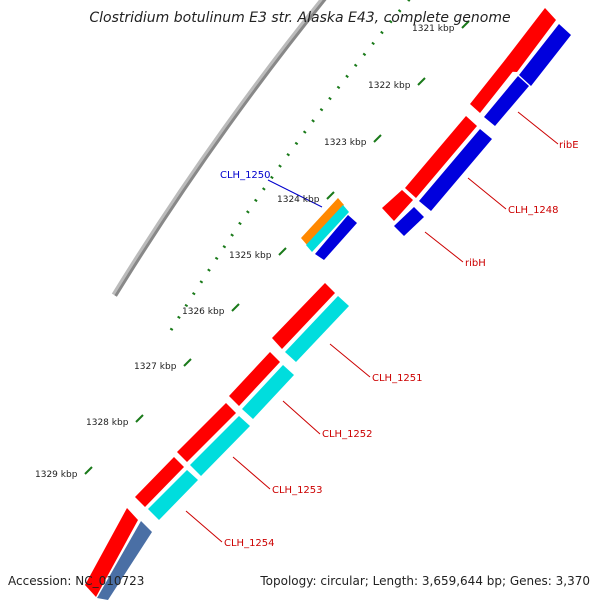 The height and width of the screenshot is (604, 600). Describe the element at coordinates (397, 378) in the screenshot. I see `feature-label: CLH_1251` at that location.